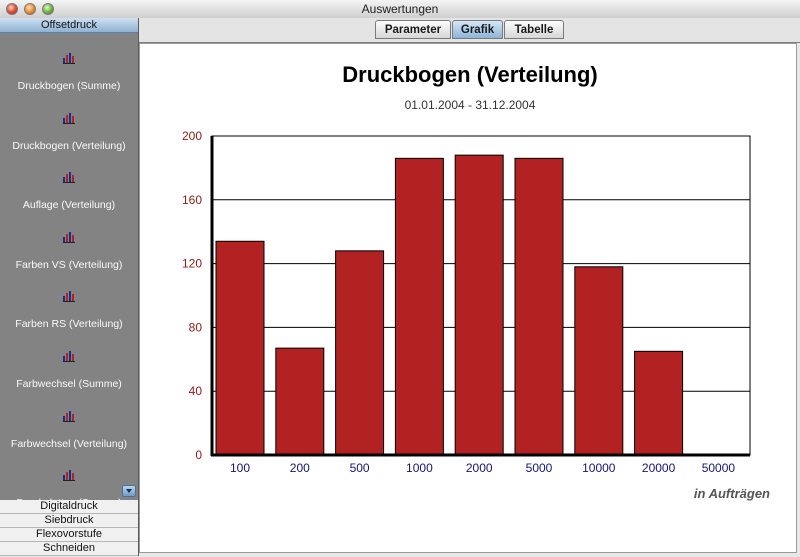 The height and width of the screenshot is (557, 800). Describe the element at coordinates (12, 9) in the screenshot. I see `close-window-button` at that location.